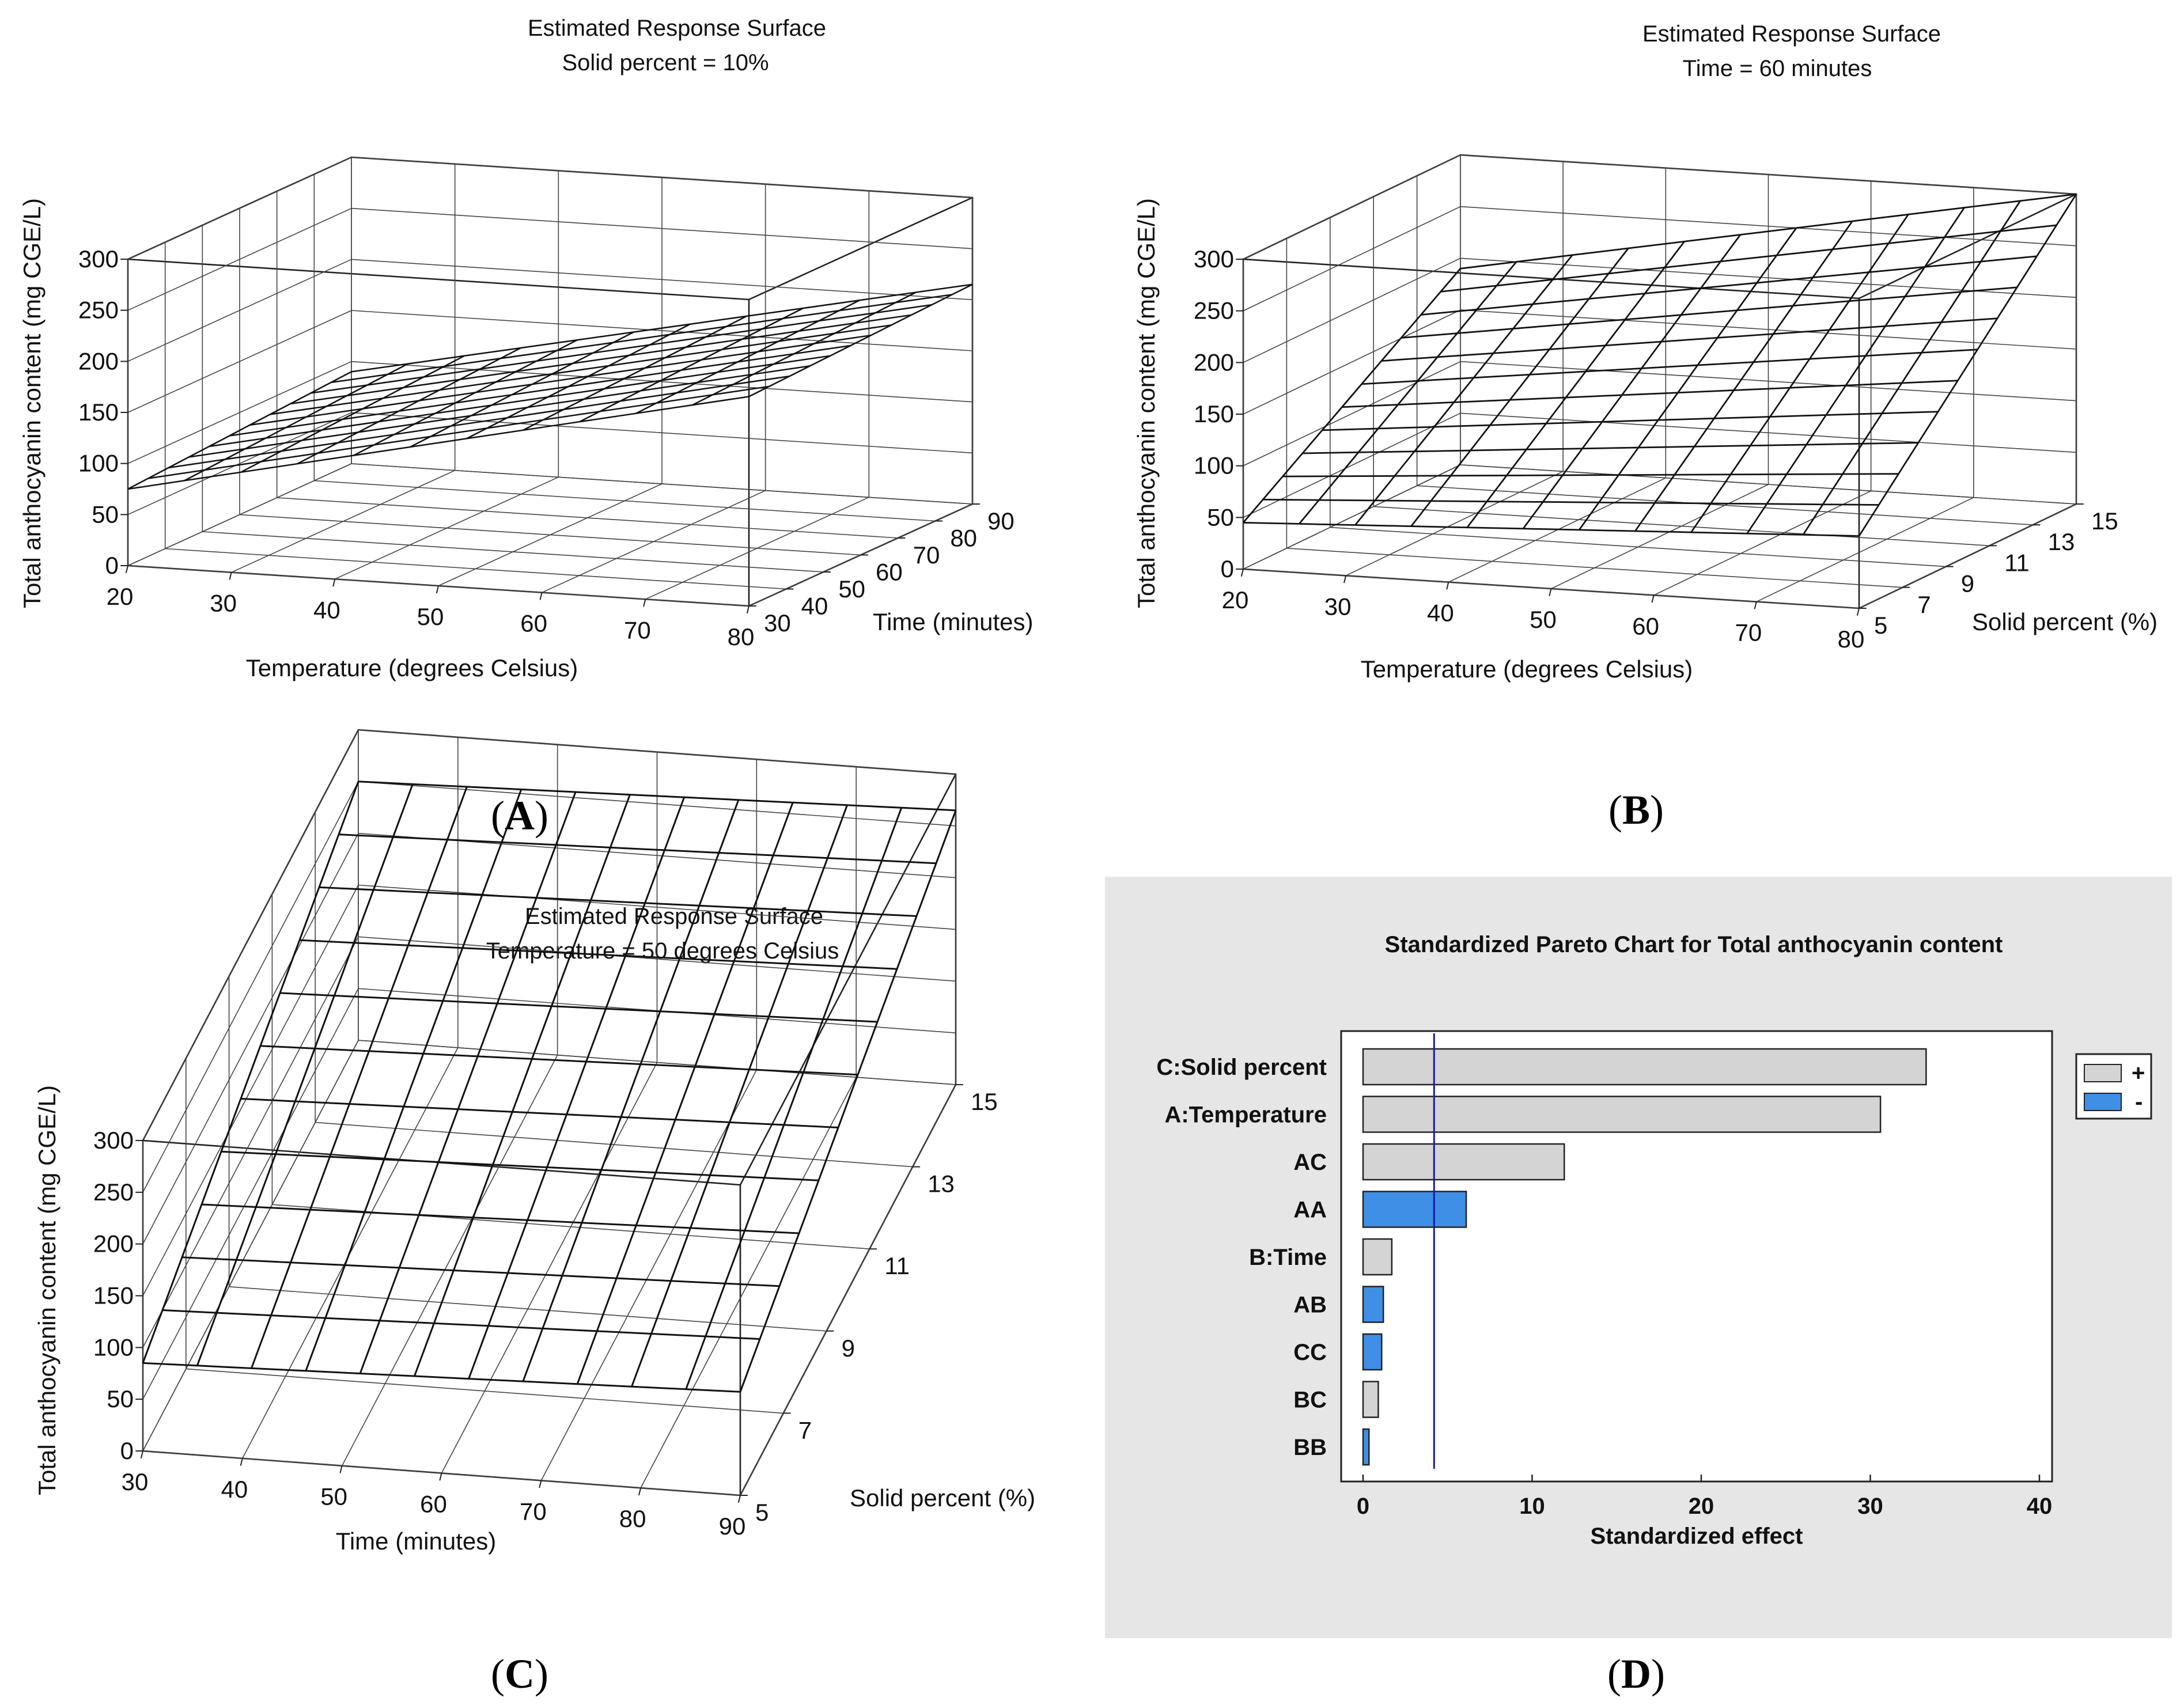 The height and width of the screenshot is (1705, 2184). Describe the element at coordinates (674, 916) in the screenshot. I see `panel-c-title: Estimated Response Surface` at that location.